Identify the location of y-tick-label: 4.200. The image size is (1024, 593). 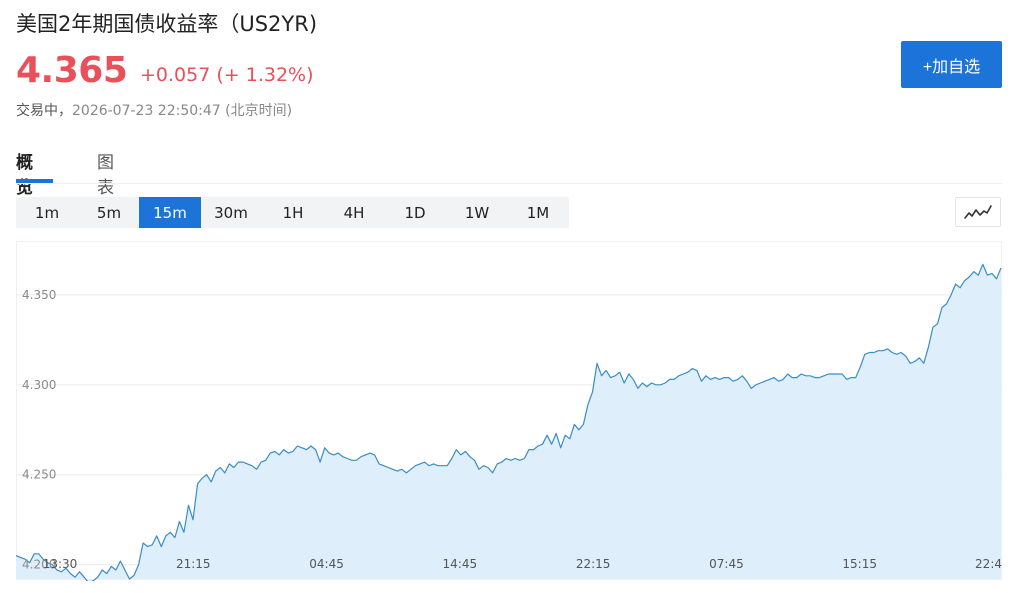
(39, 565).